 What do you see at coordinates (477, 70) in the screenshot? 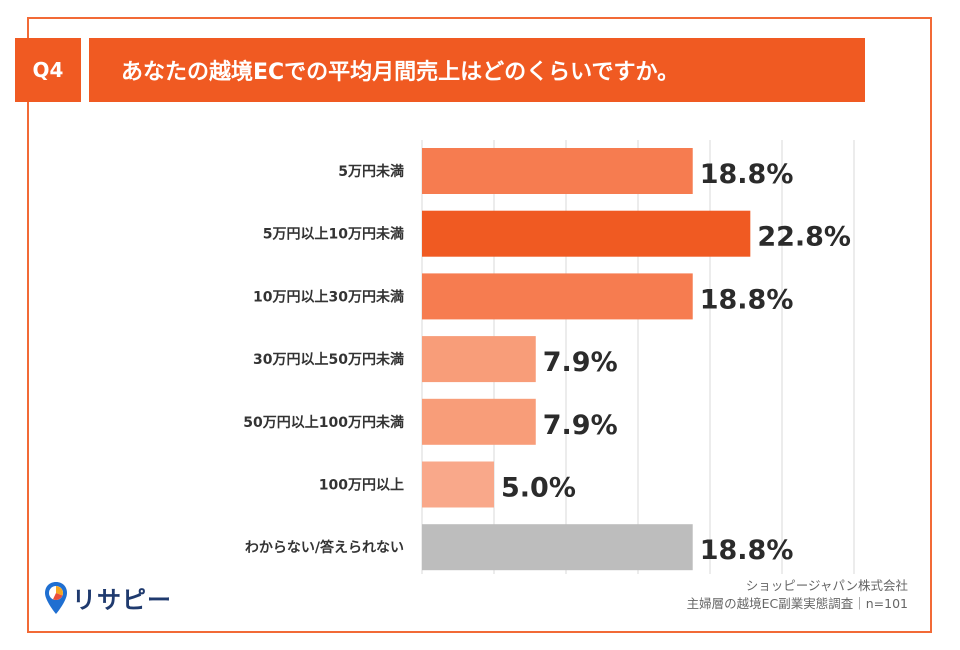
I see `question-title: あなたの越境ECでの平均月間売上はどのくらいですか。` at bounding box center [477, 70].